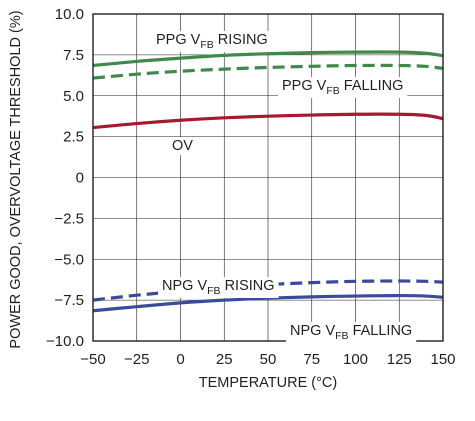 Image resolution: width=475 pixels, height=421 pixels. Describe the element at coordinates (92, 359) in the screenshot. I see `x-tick-label: −50` at that location.